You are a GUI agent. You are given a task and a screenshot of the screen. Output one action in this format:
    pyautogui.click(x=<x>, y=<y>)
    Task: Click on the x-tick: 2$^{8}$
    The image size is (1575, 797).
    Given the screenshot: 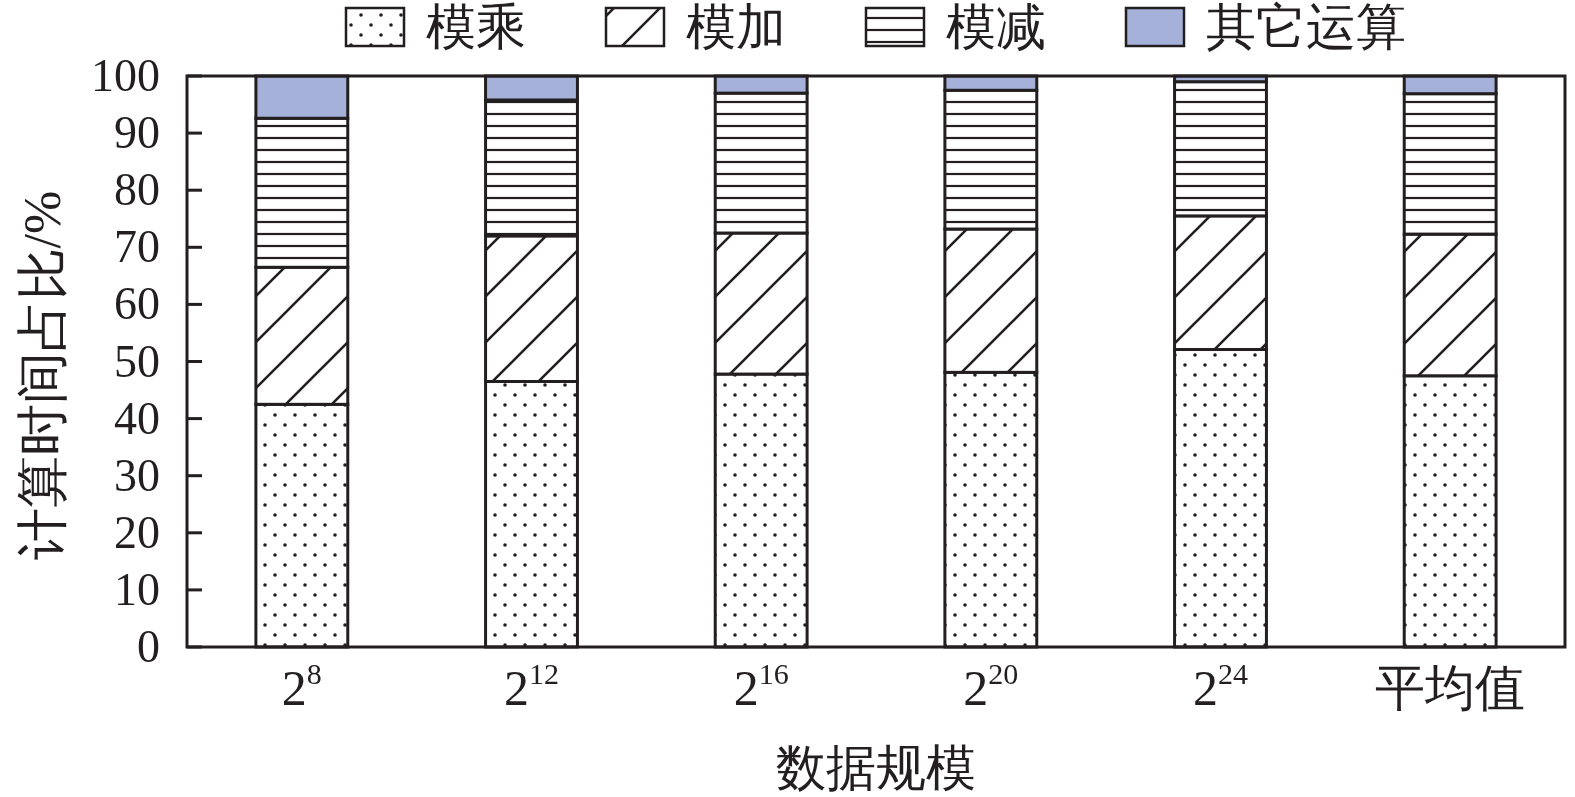 What is the action you would take?
    pyautogui.click(x=301, y=686)
    